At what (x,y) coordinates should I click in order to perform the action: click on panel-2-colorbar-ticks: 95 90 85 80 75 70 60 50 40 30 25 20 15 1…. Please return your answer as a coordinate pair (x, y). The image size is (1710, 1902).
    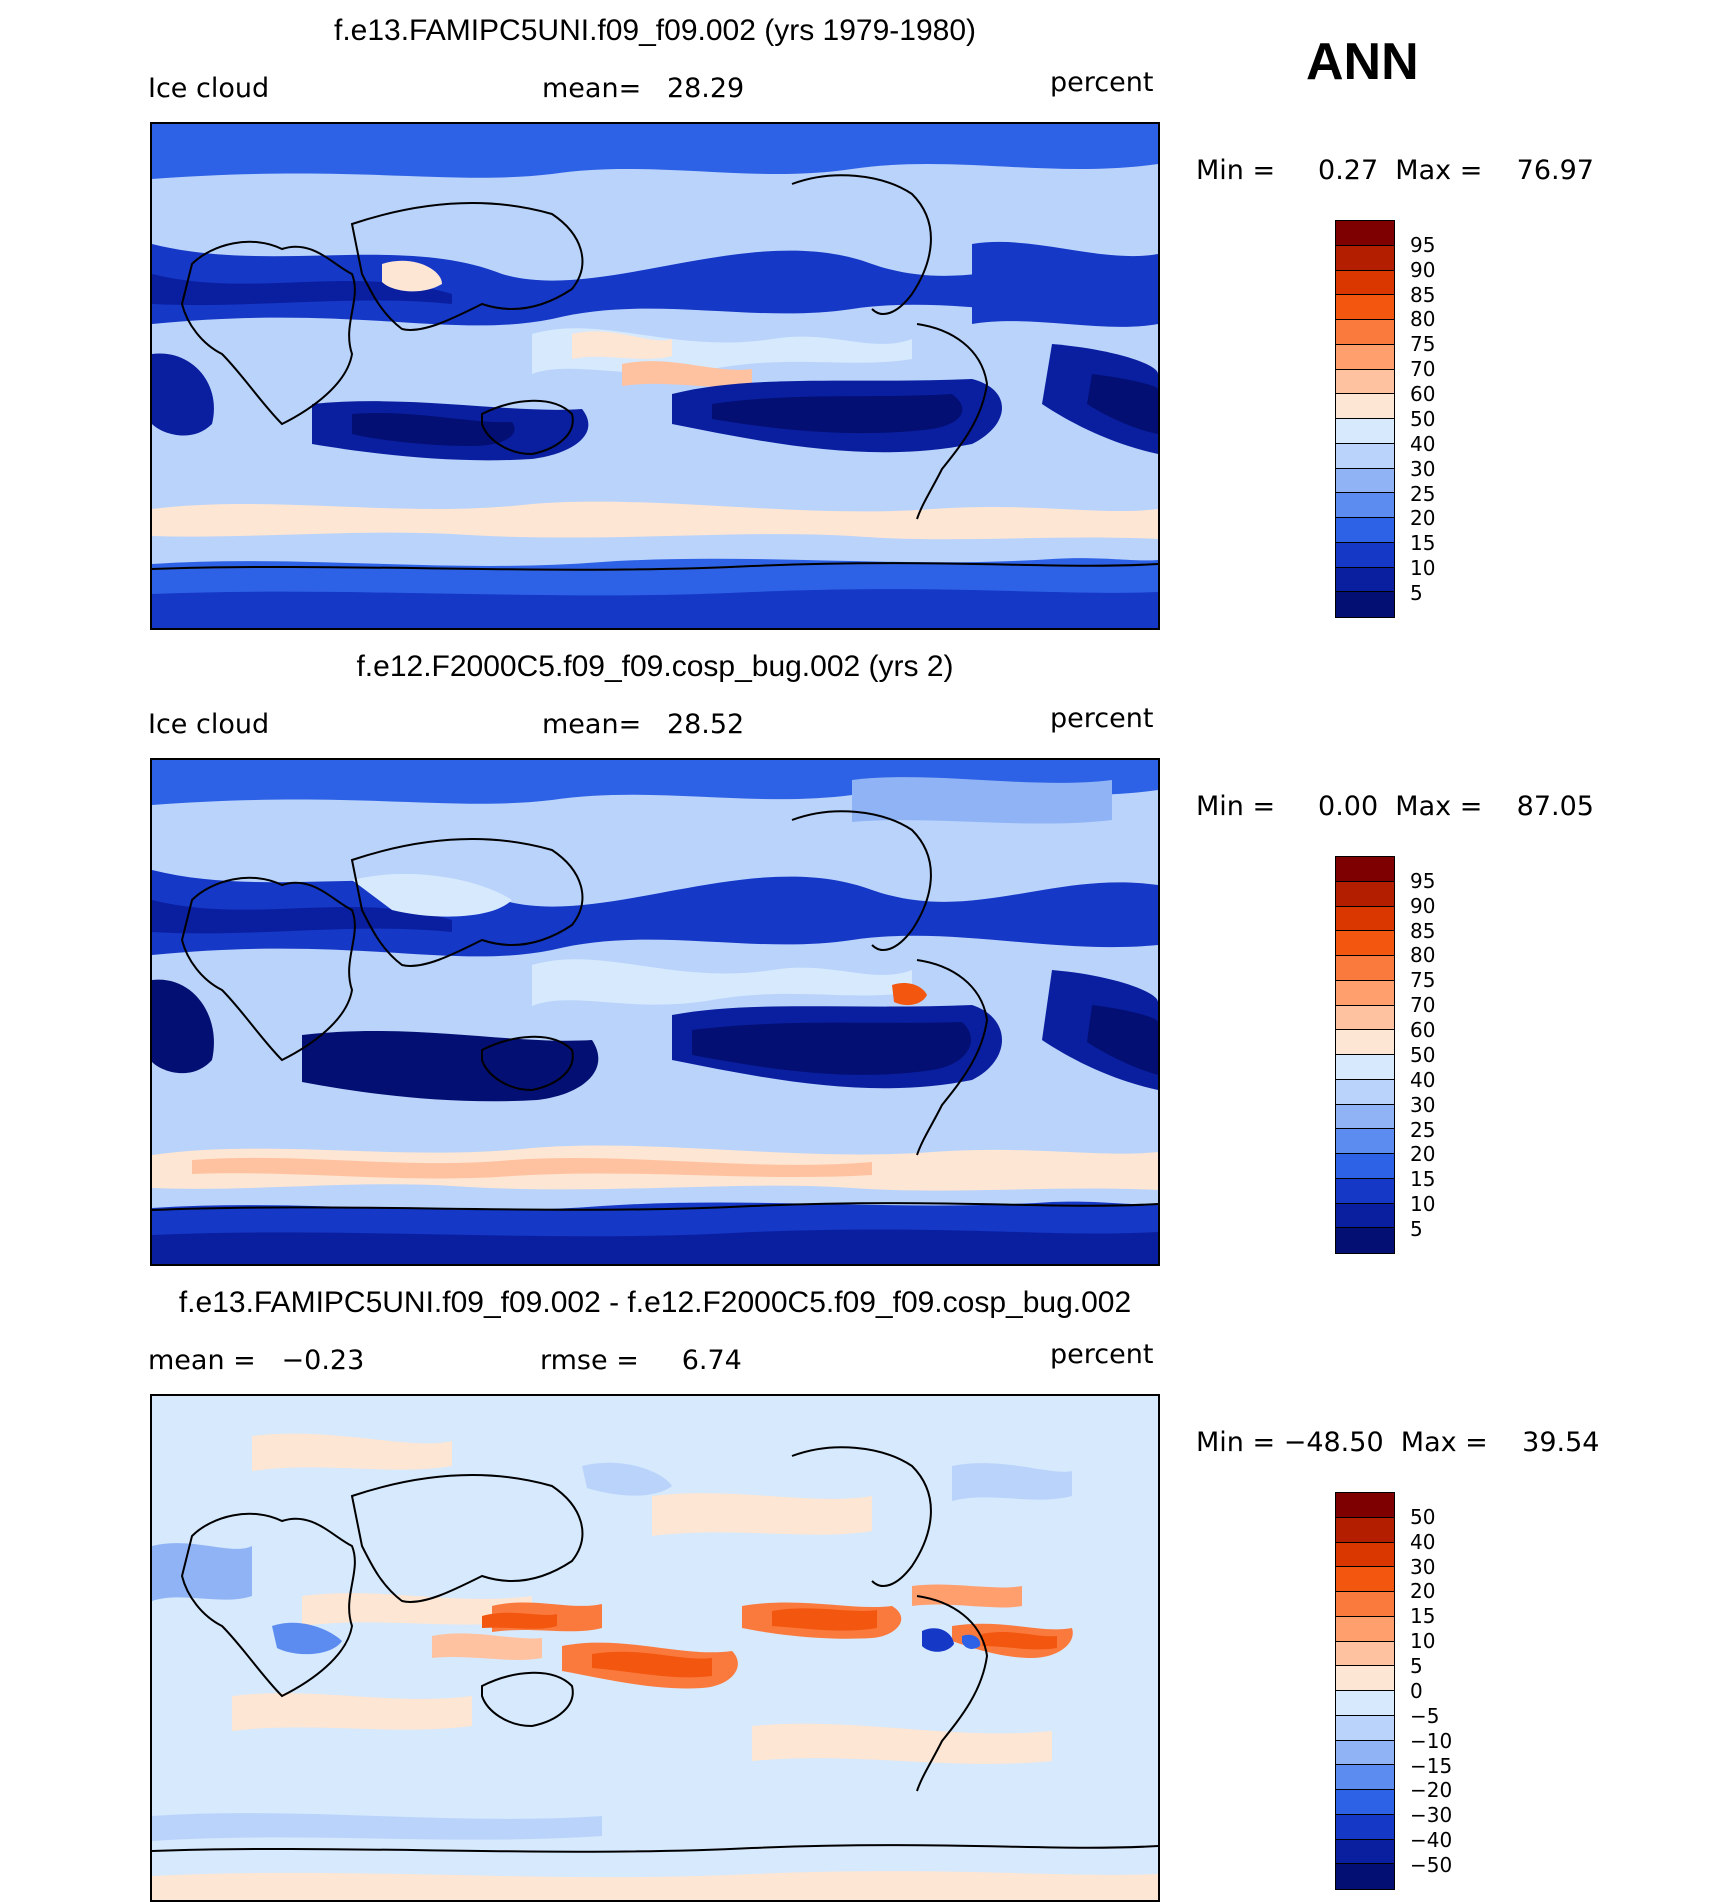
    Looking at the image, I should click on (1440, 1055).